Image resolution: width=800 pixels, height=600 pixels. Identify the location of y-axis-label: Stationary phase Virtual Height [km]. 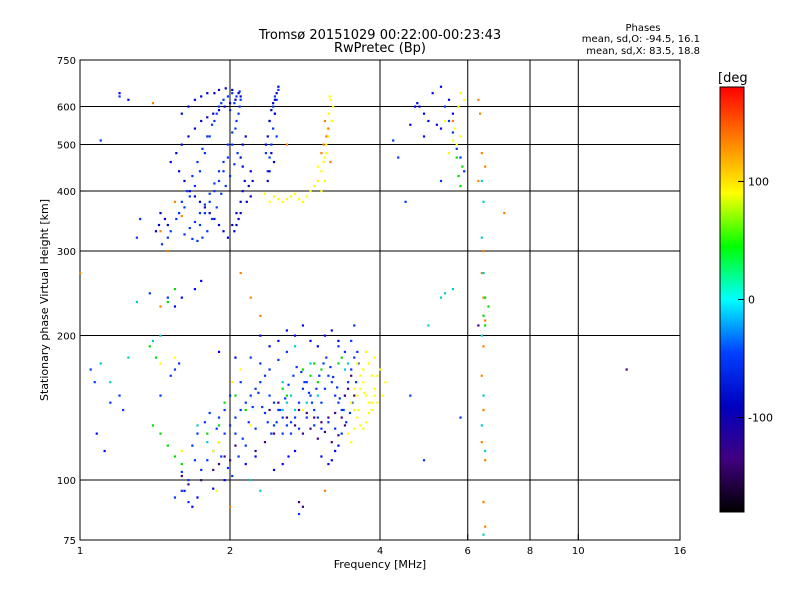
(44, 300).